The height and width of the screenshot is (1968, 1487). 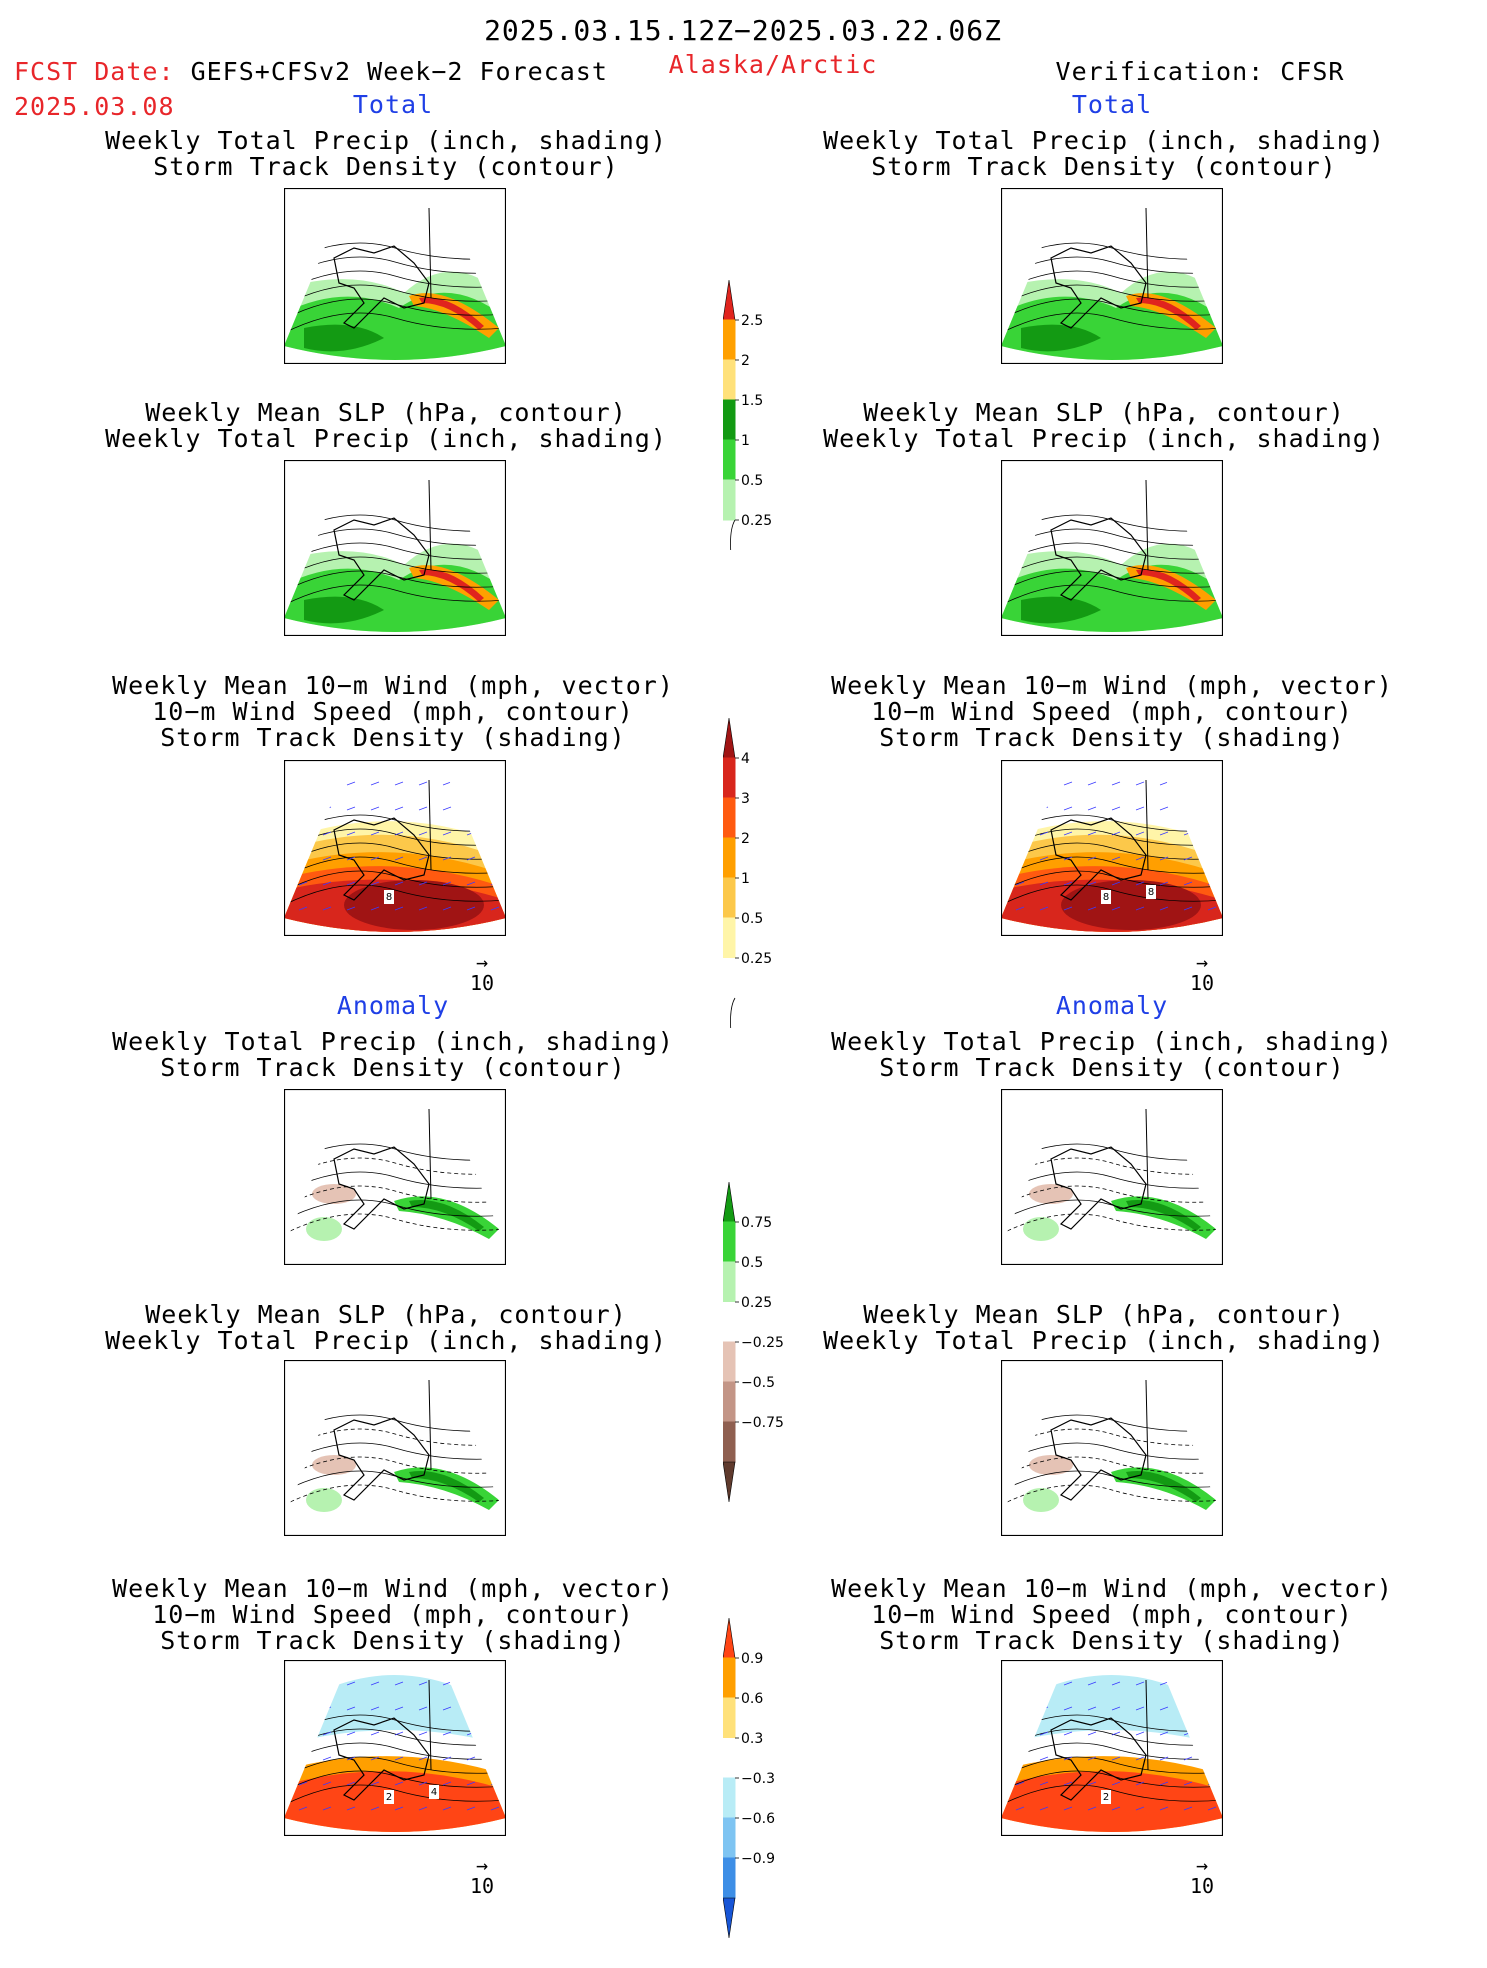 I want to click on colorbar-label: −0.75, so click(x=762, y=1423).